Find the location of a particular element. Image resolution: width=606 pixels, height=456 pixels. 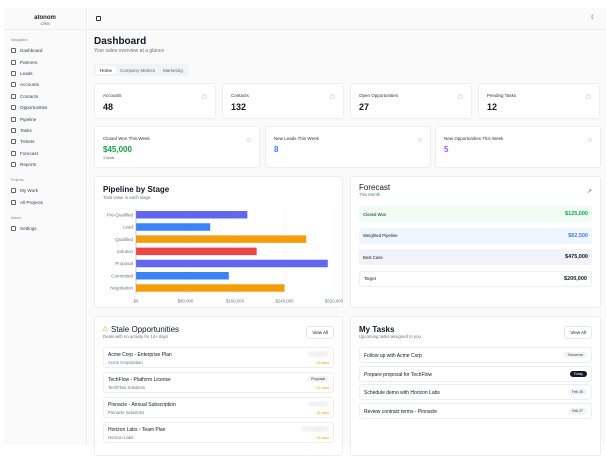

sidebar-item-label: Reports is located at coordinates (28, 165).